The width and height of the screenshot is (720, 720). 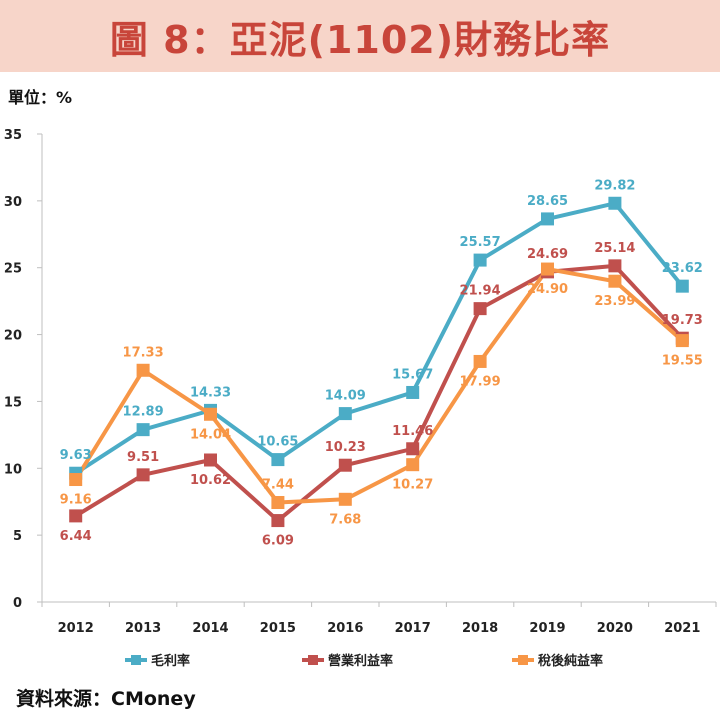 What do you see at coordinates (210, 392) in the screenshot?
I see `data-label: 14.33` at bounding box center [210, 392].